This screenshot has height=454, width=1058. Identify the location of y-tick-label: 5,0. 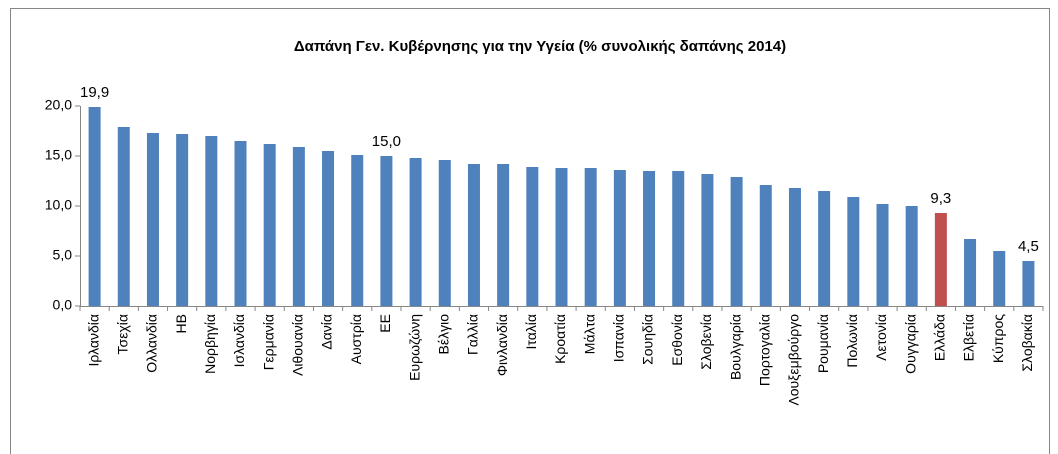
(63, 255).